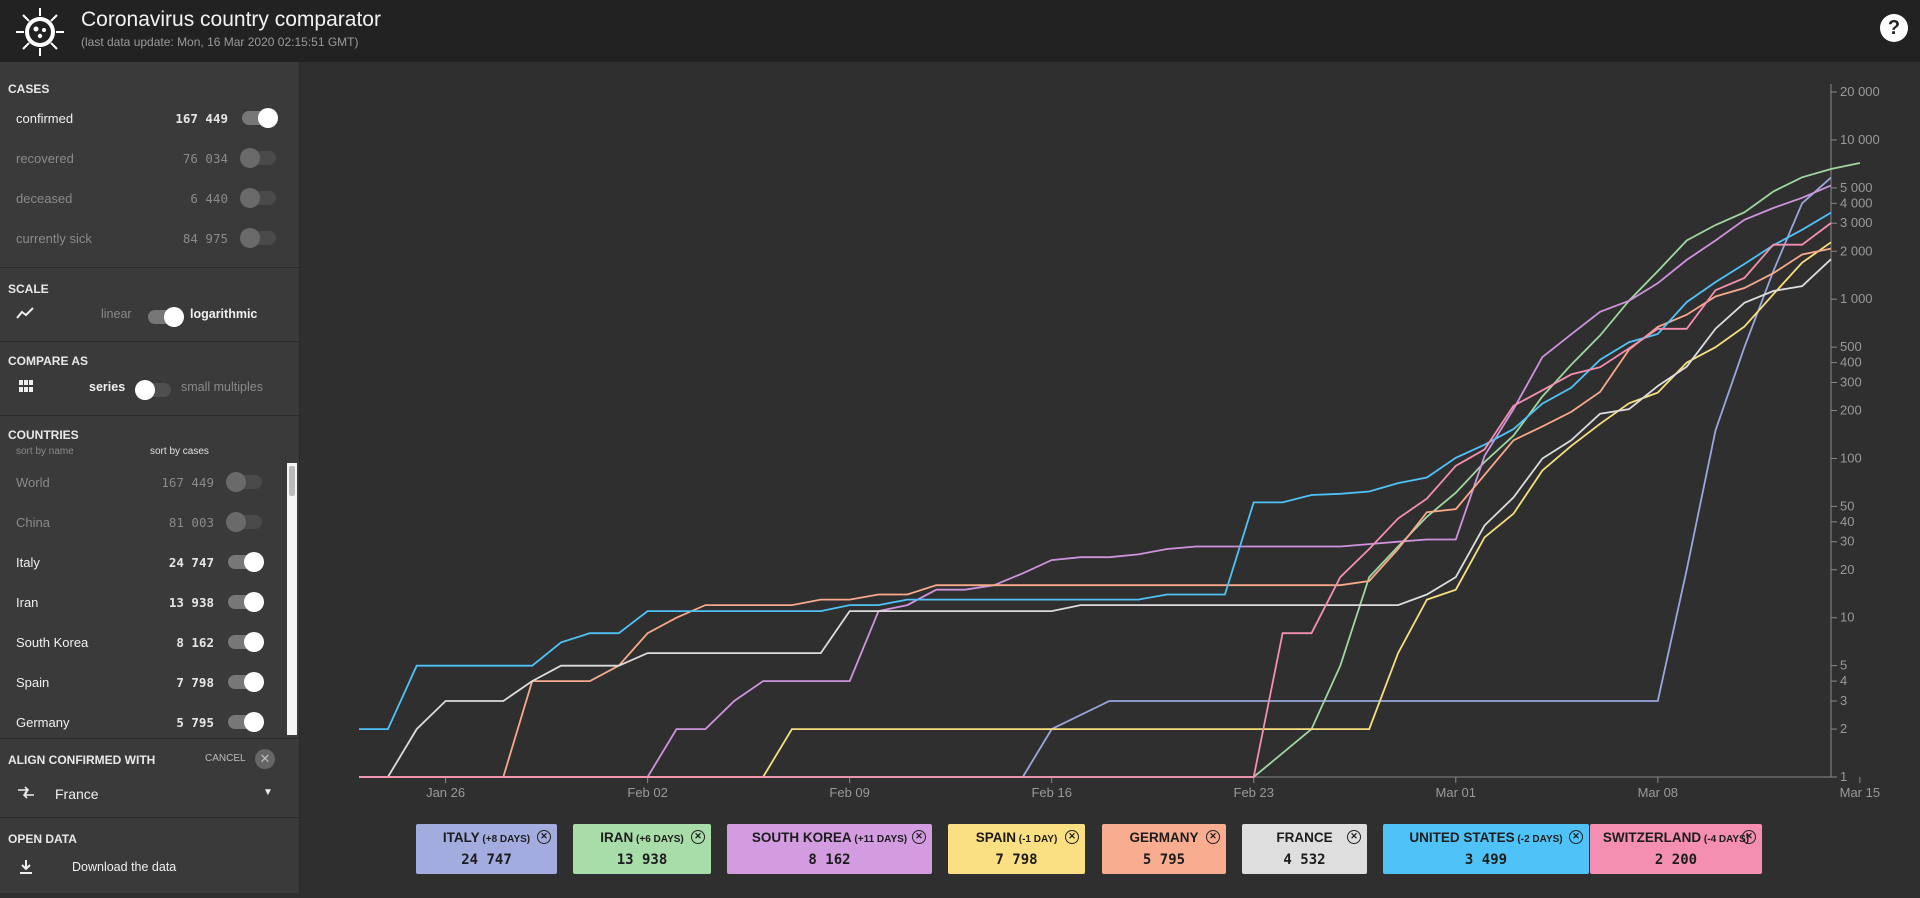  I want to click on x-tick-label: Feb 23, so click(1254, 792).